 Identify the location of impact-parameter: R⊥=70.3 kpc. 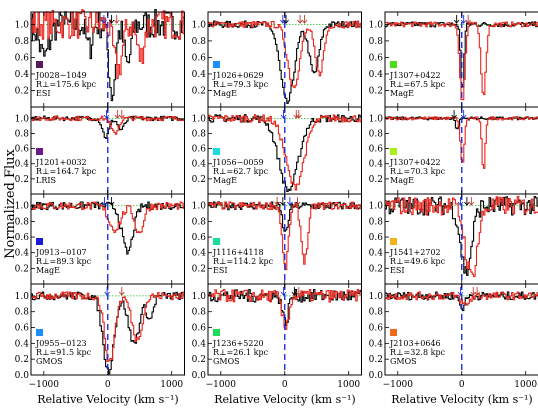
(418, 171).